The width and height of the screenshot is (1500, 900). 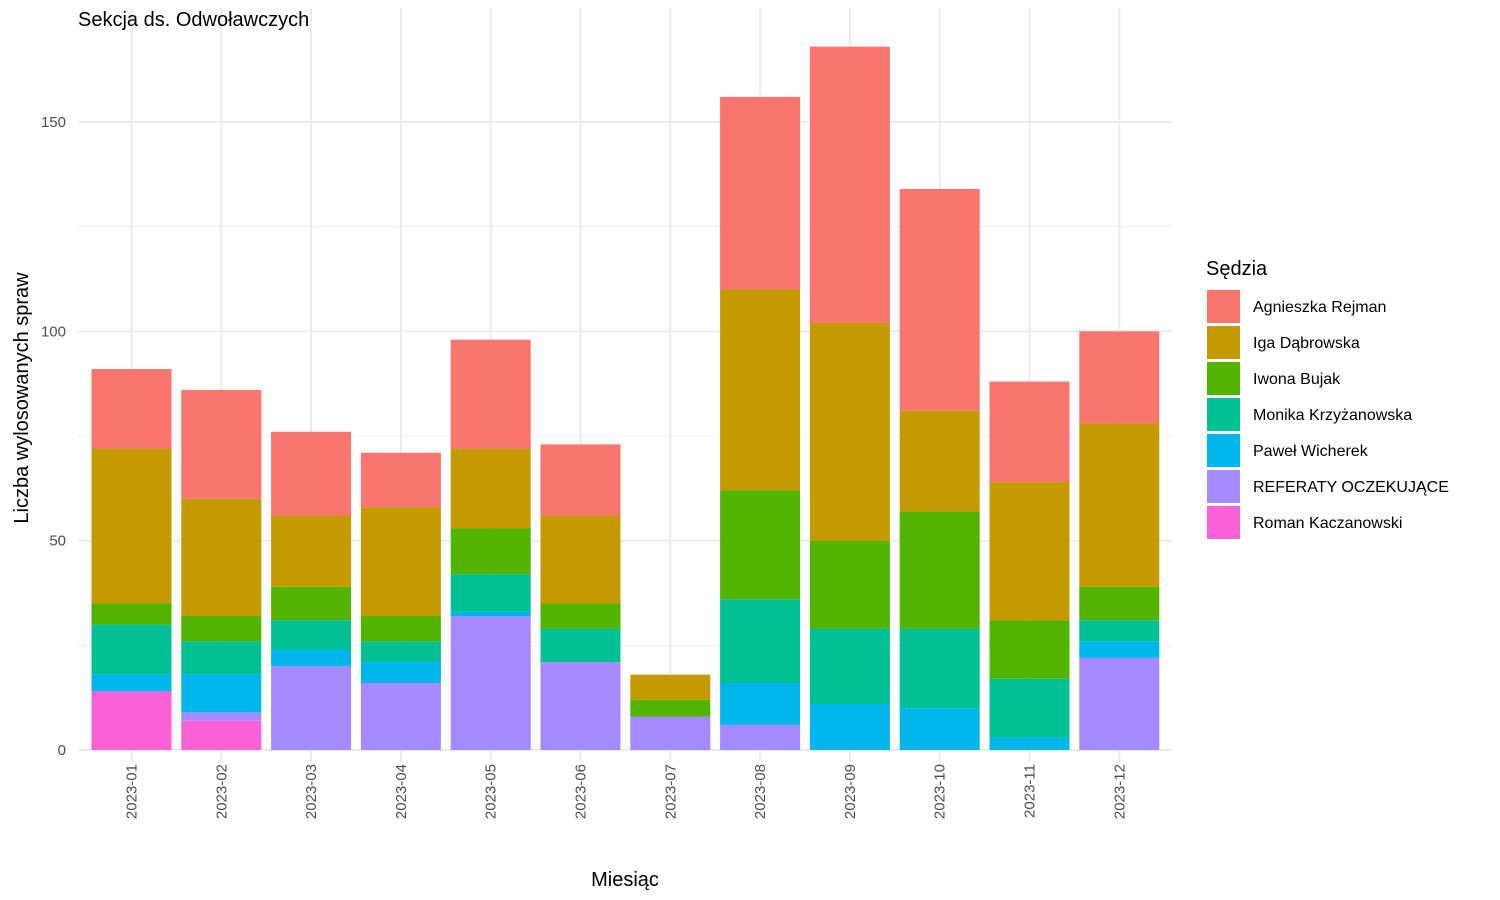 I want to click on legend-label: Agnieszka Rejman, so click(x=1319, y=307).